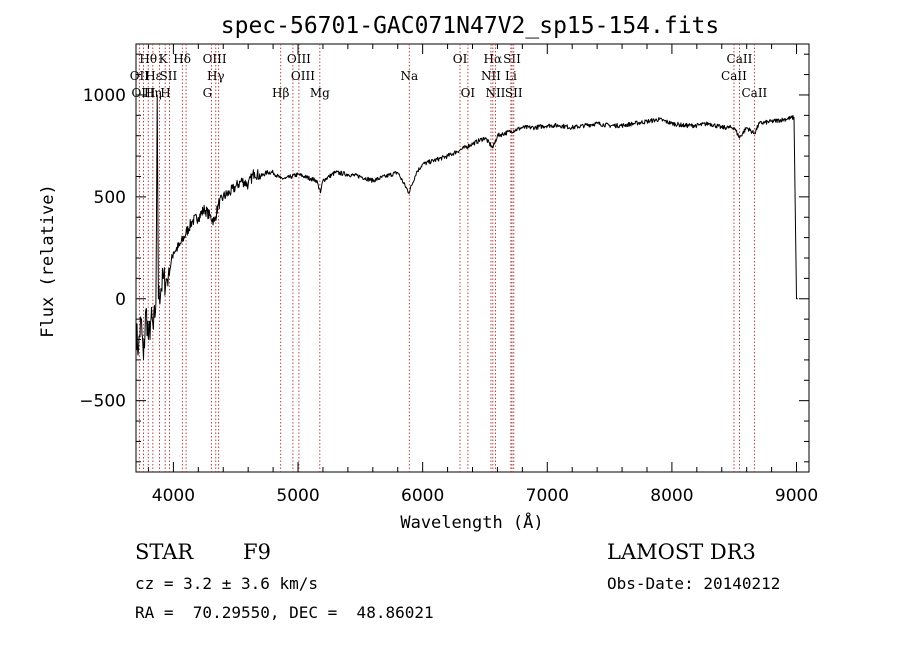 This screenshot has height=649, width=900. What do you see at coordinates (153, 93) in the screenshot?
I see `spectral-line-label: Hη` at bounding box center [153, 93].